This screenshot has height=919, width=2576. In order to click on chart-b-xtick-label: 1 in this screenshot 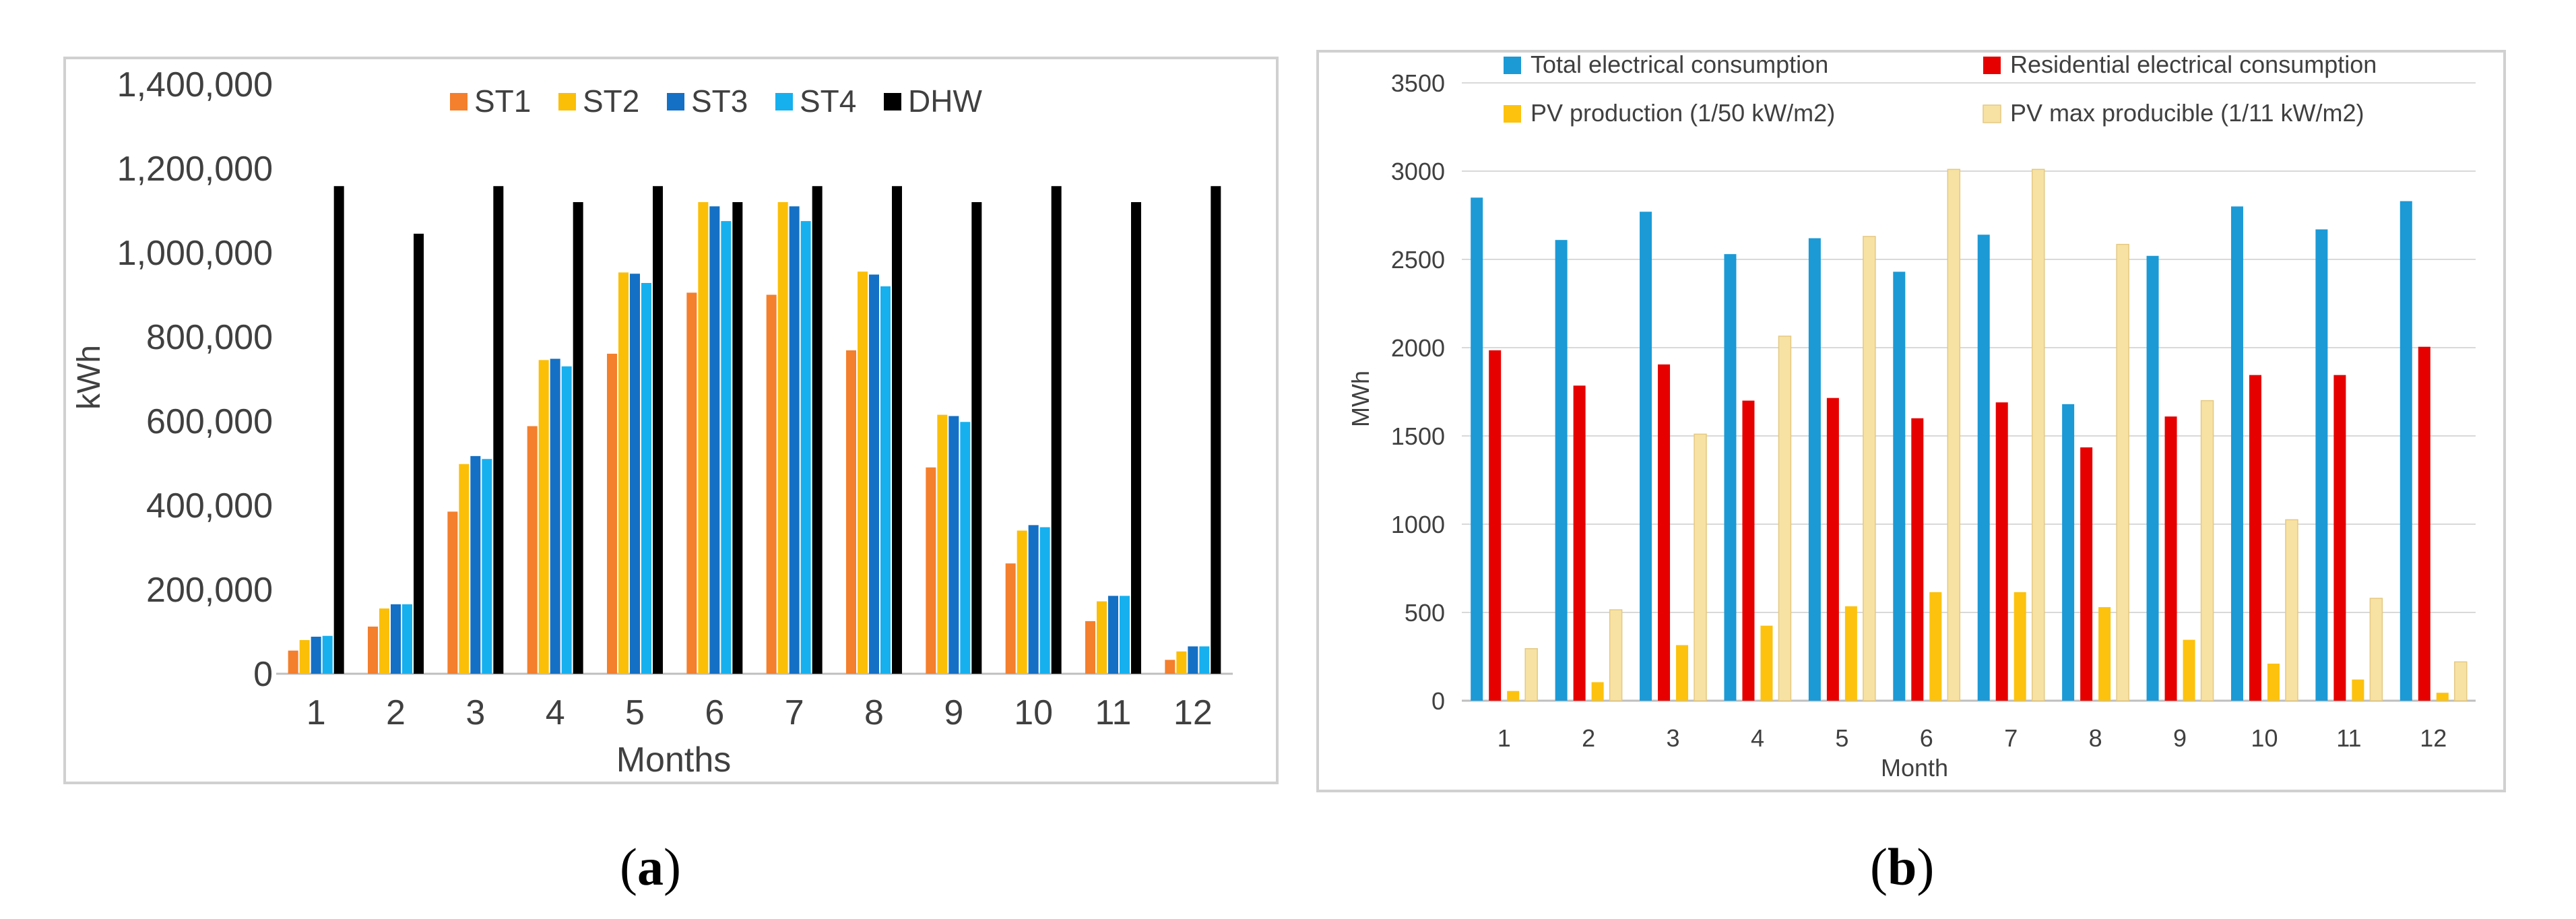, I will do `click(1504, 738)`.